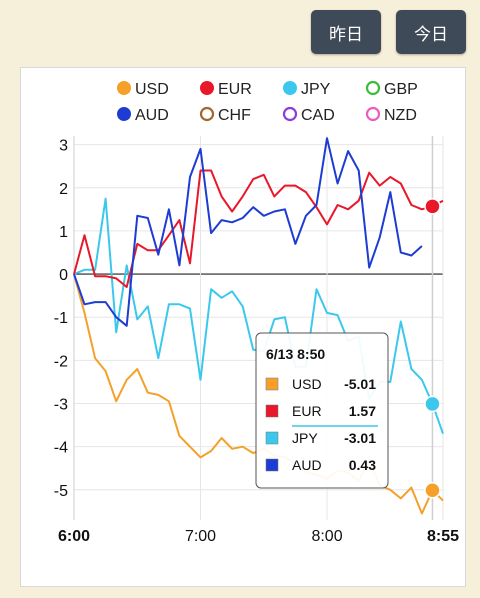  Describe the element at coordinates (200, 536) in the screenshot. I see `x-tick-label: 7:00` at that location.